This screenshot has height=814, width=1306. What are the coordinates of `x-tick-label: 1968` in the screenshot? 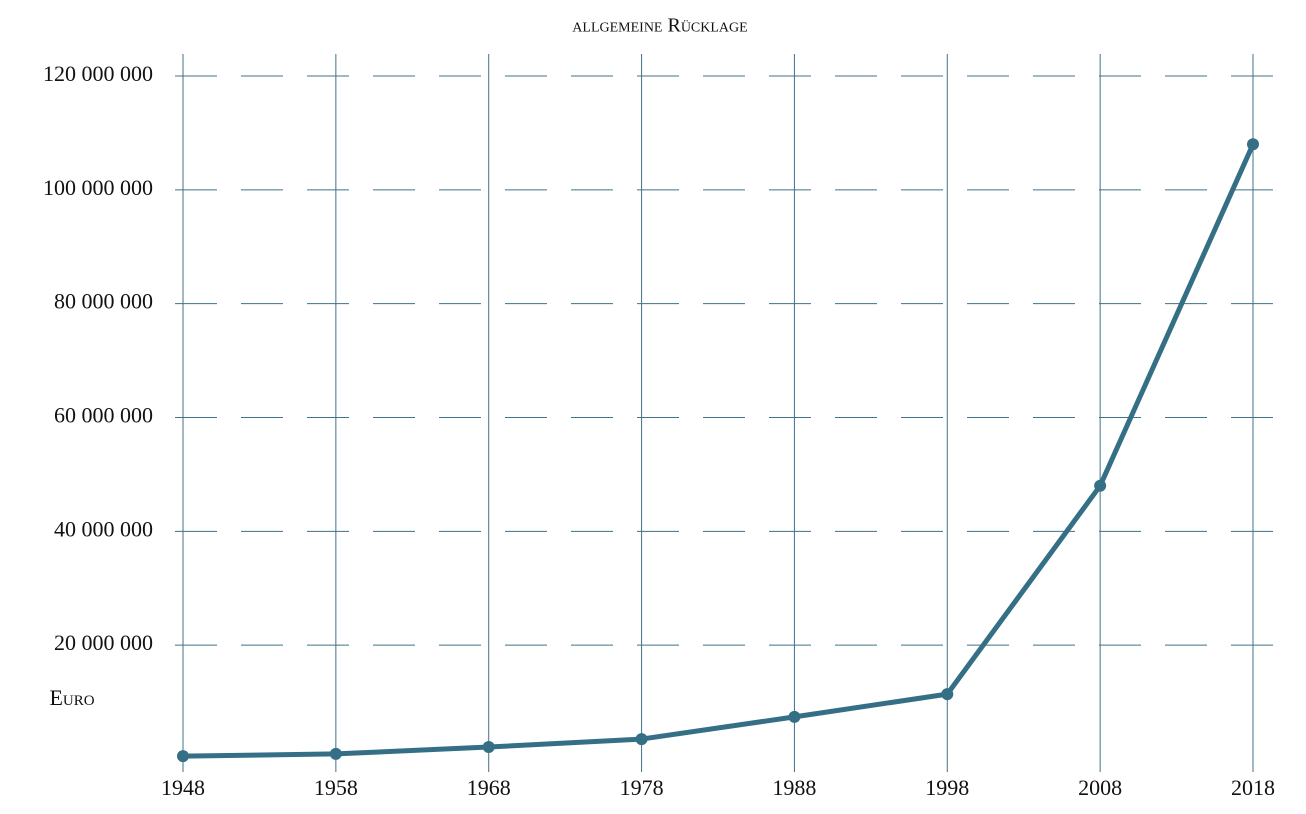 It's located at (489, 787).